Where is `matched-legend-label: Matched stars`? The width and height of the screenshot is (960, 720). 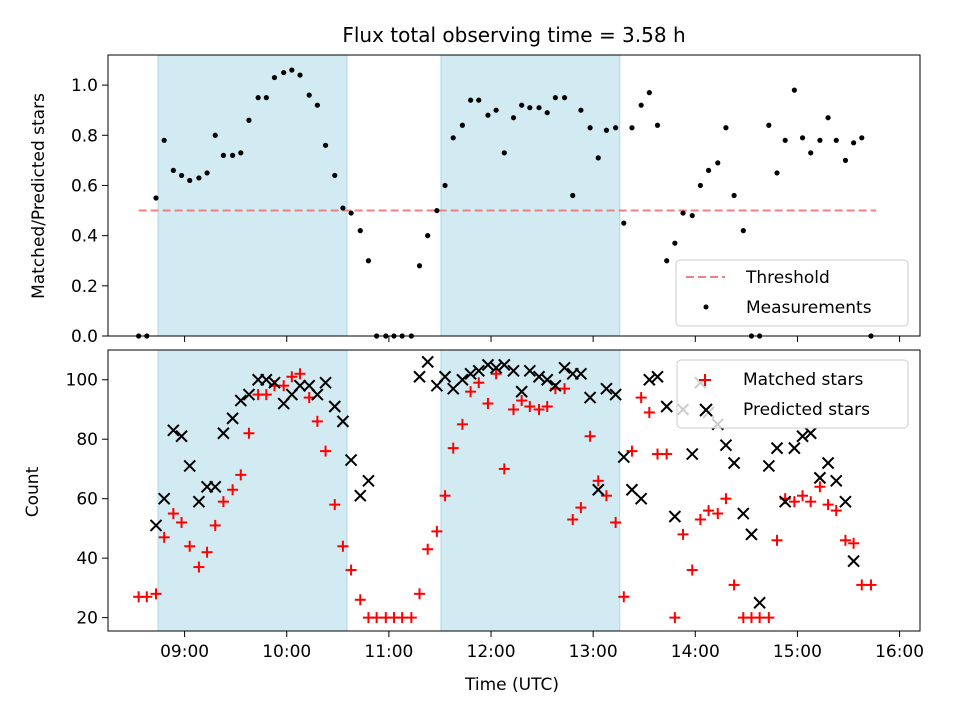
matched-legend-label: Matched stars is located at coordinates (803, 380).